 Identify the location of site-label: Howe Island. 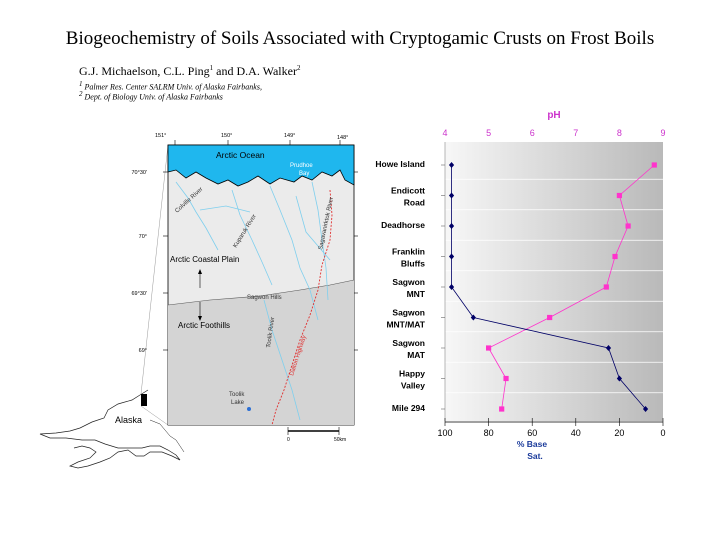
(400, 164).